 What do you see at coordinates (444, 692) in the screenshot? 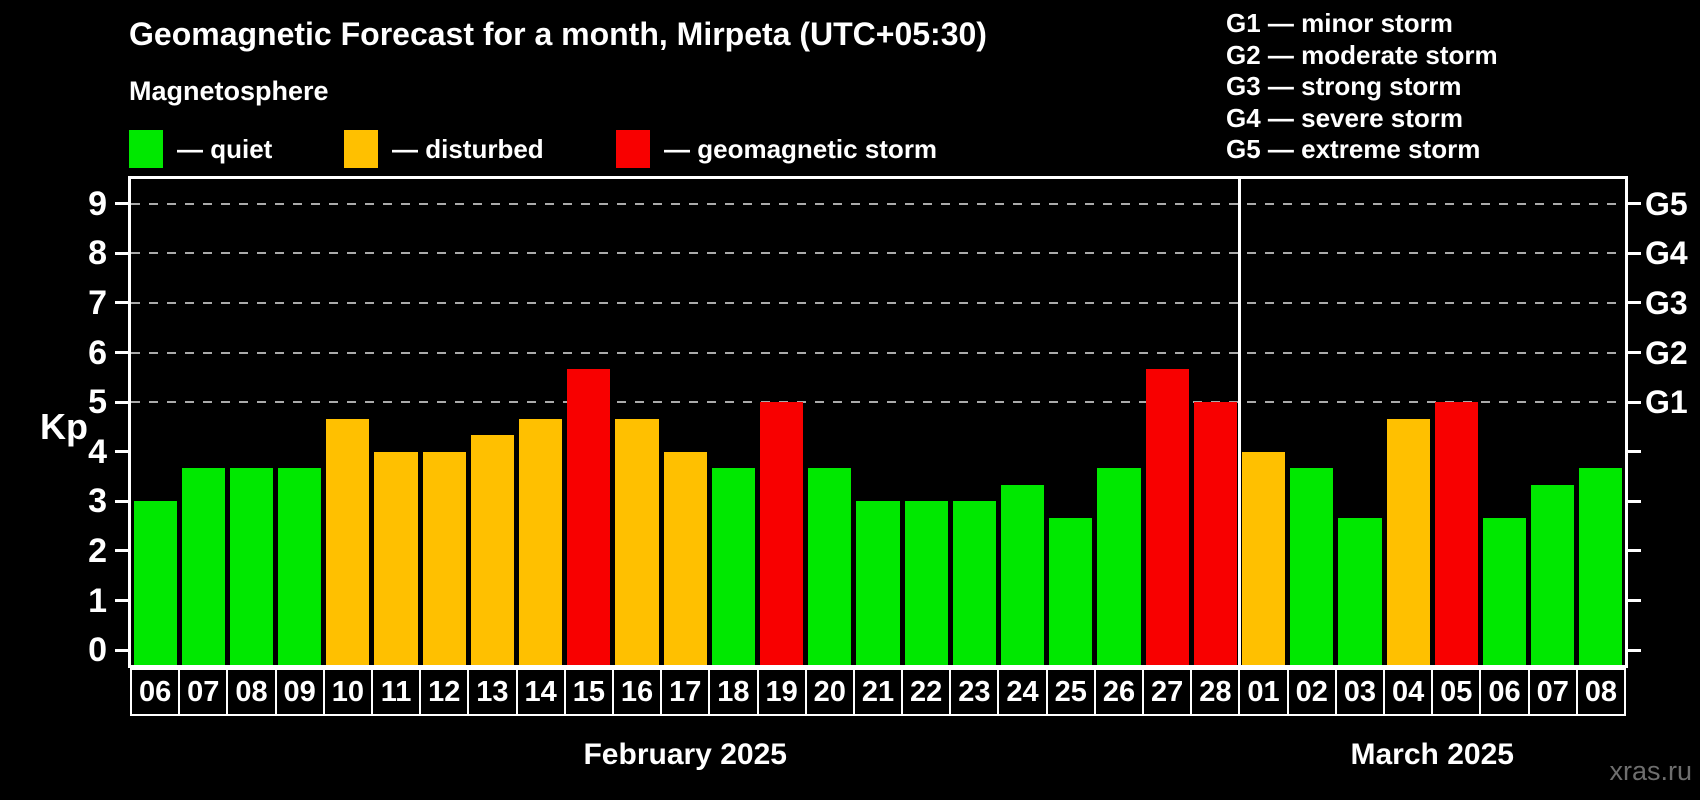
I see `day-label-12: 12` at bounding box center [444, 692].